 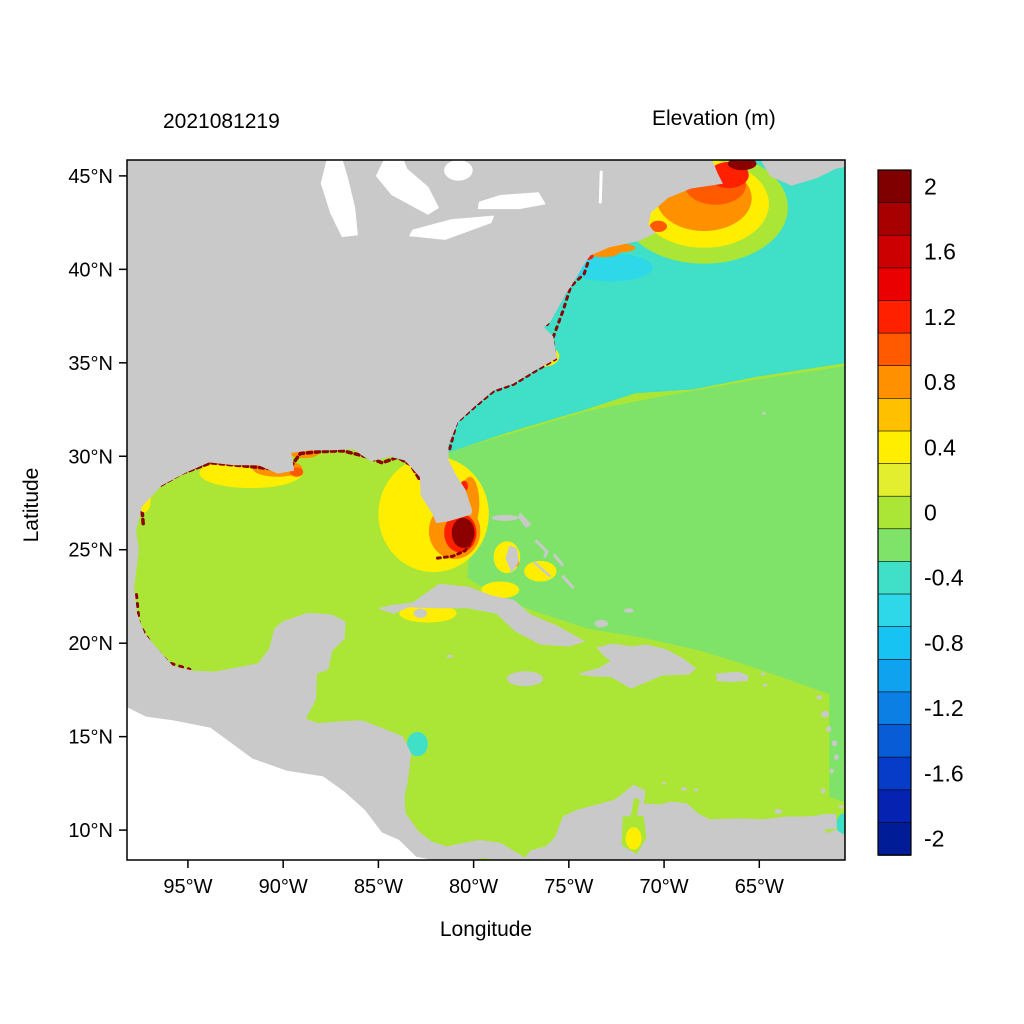 I want to click on y-axis-tick-label: 20°N, so click(x=90, y=644).